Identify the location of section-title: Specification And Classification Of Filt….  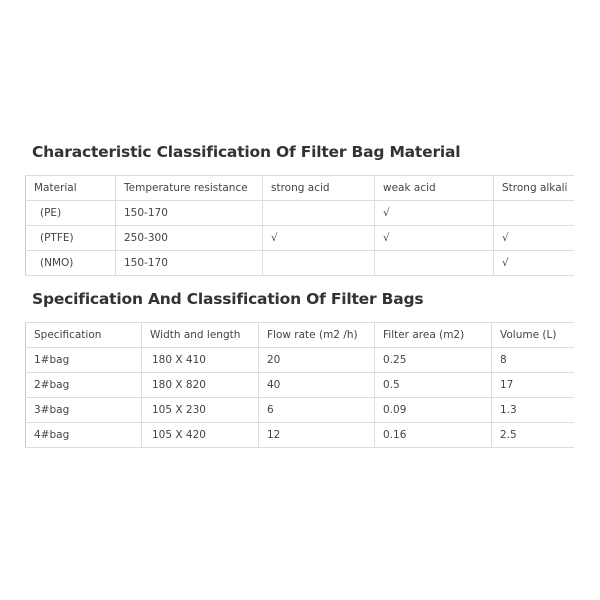
(228, 299).